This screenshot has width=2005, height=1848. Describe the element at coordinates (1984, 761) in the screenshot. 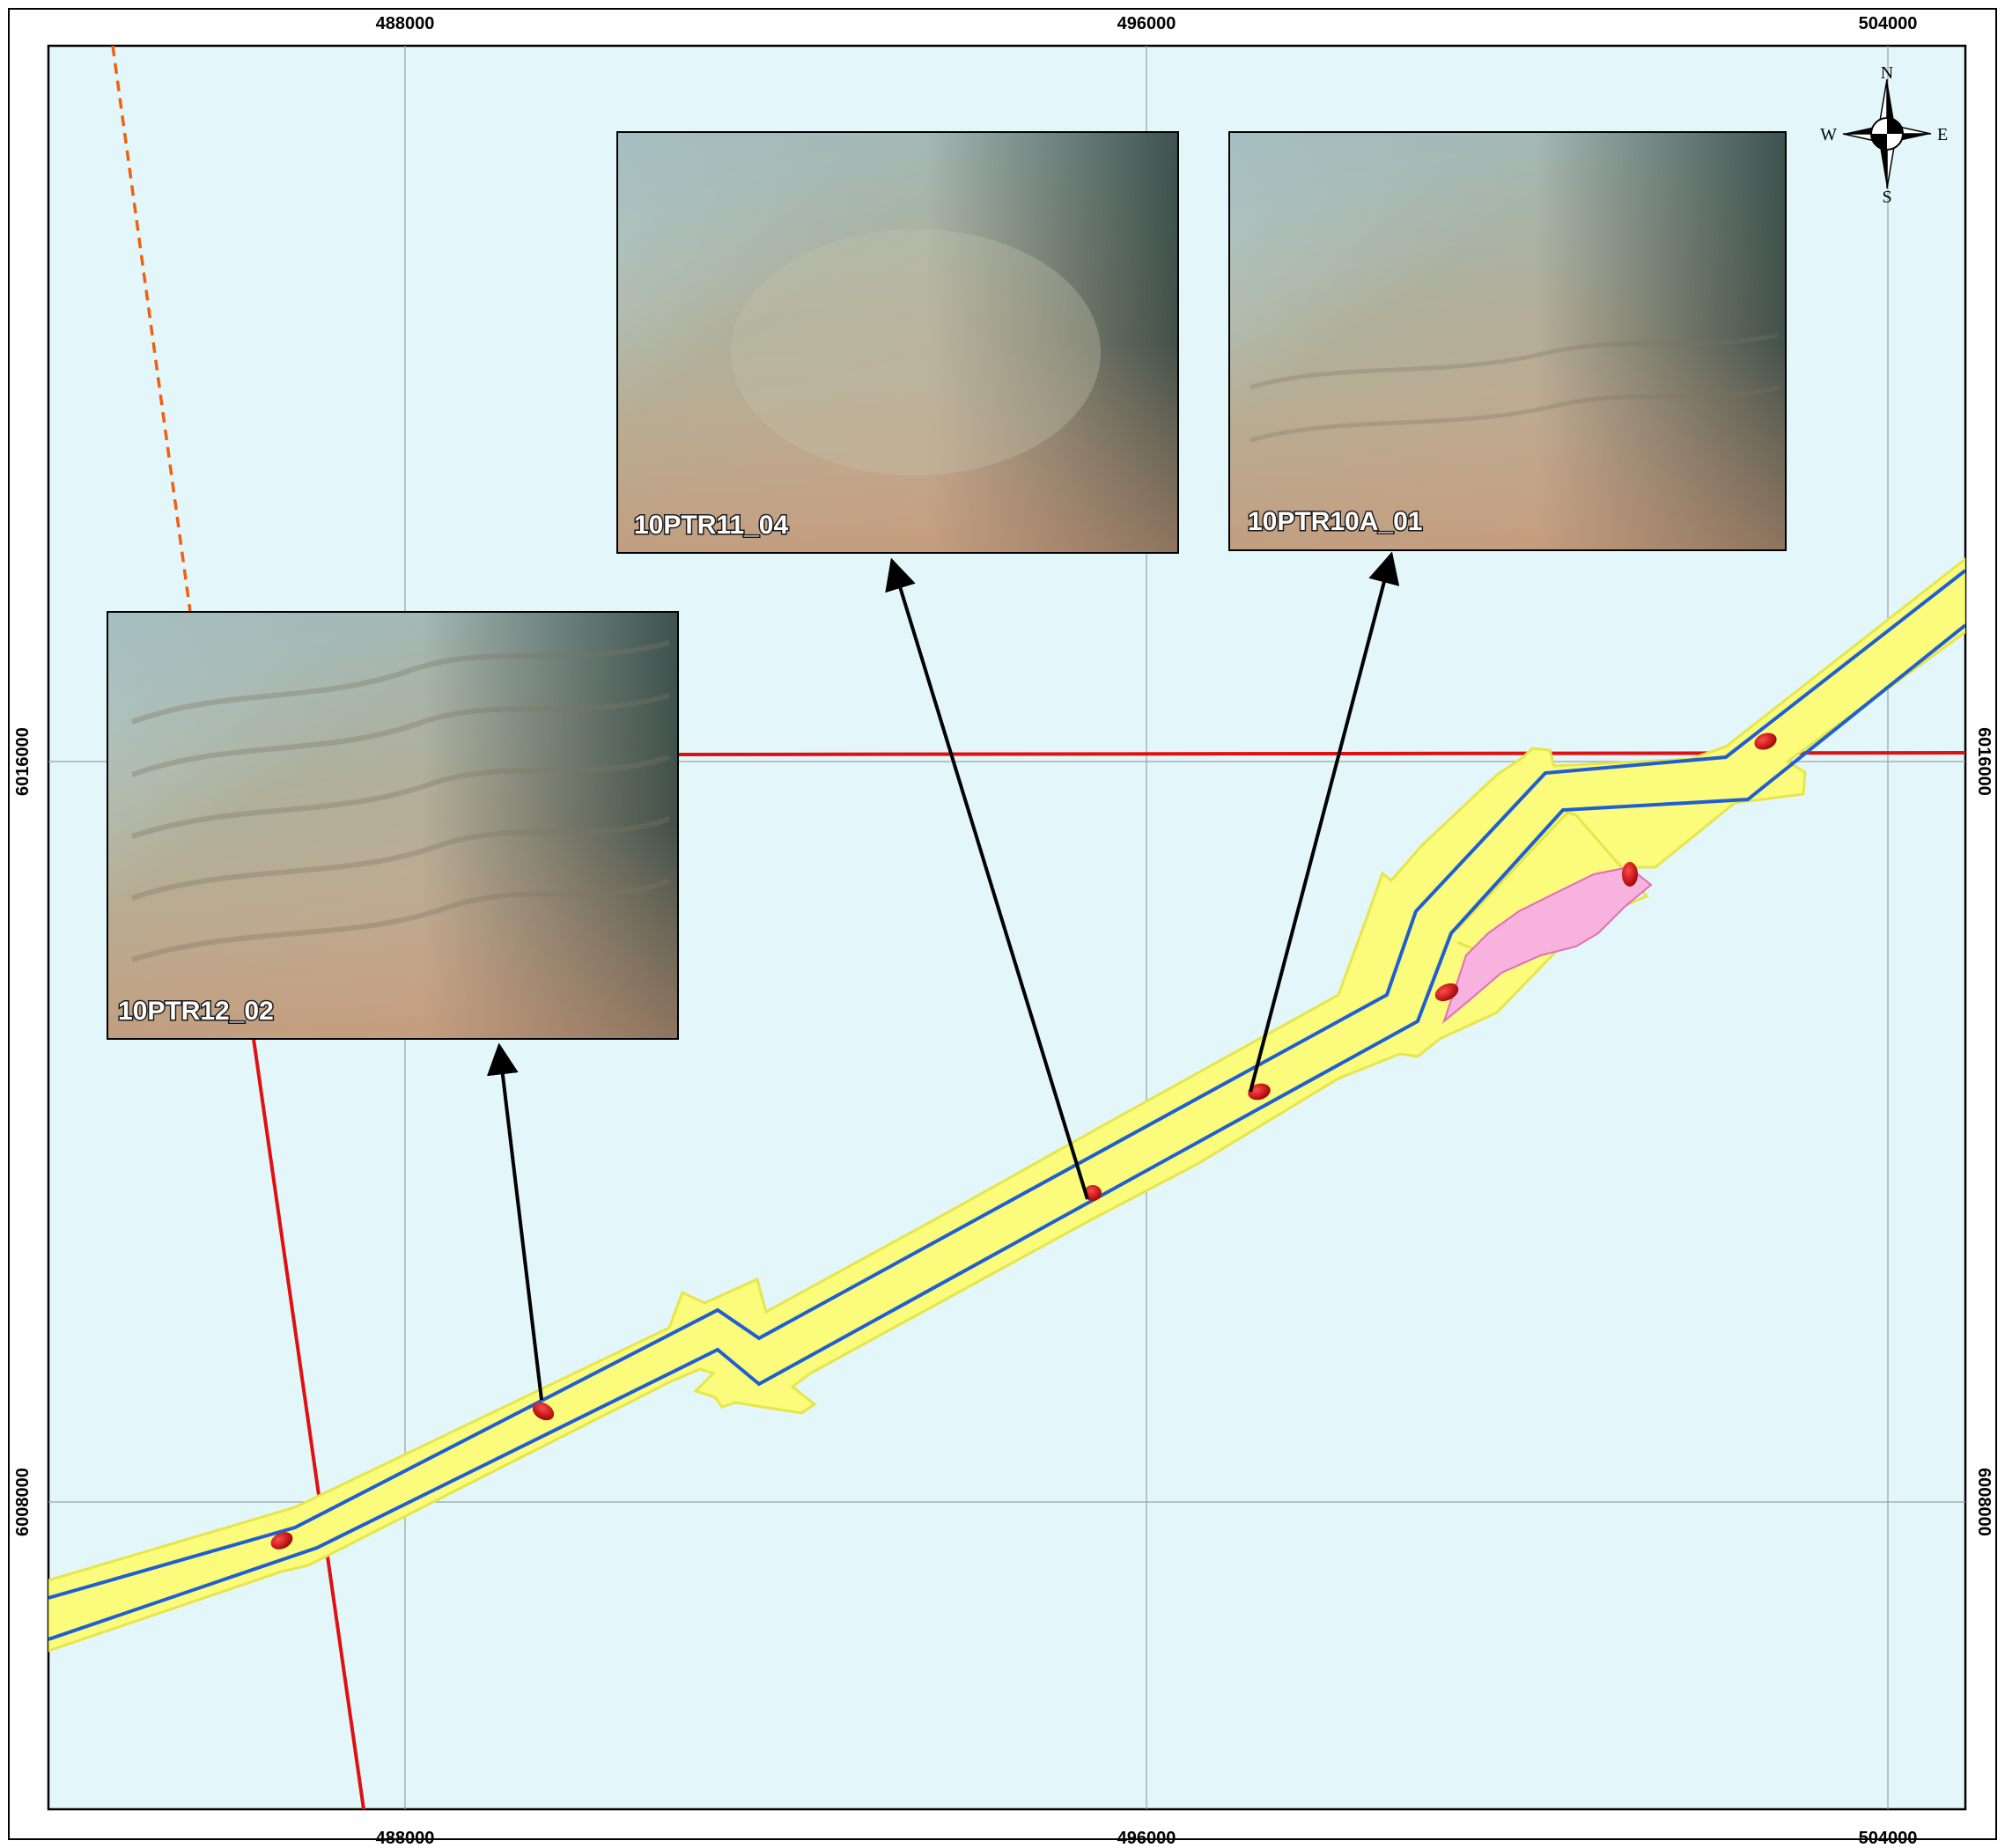

I see `northing-tick-right: 6016000` at that location.